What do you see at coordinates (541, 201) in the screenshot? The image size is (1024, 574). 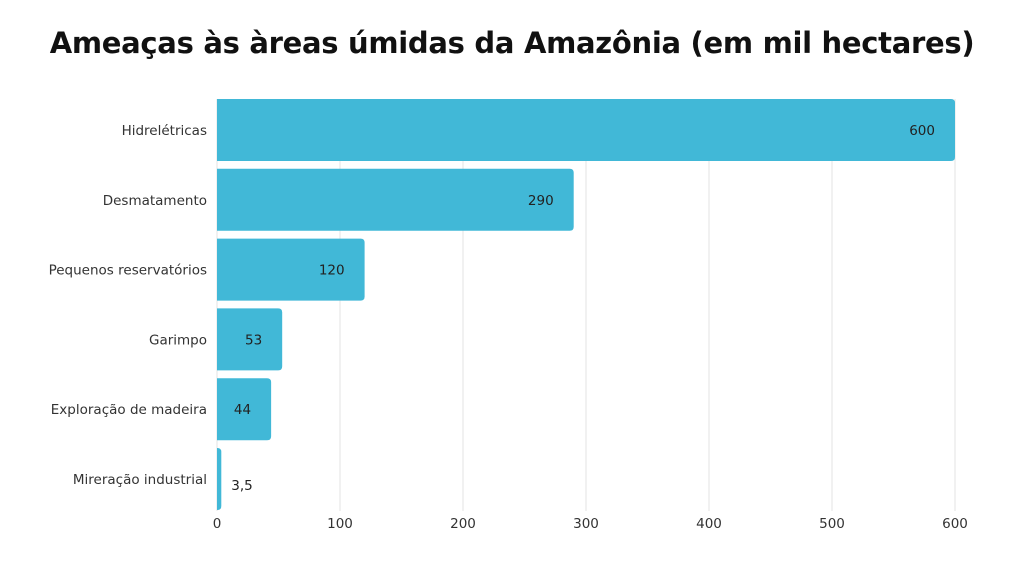 I see `data-label: 290` at bounding box center [541, 201].